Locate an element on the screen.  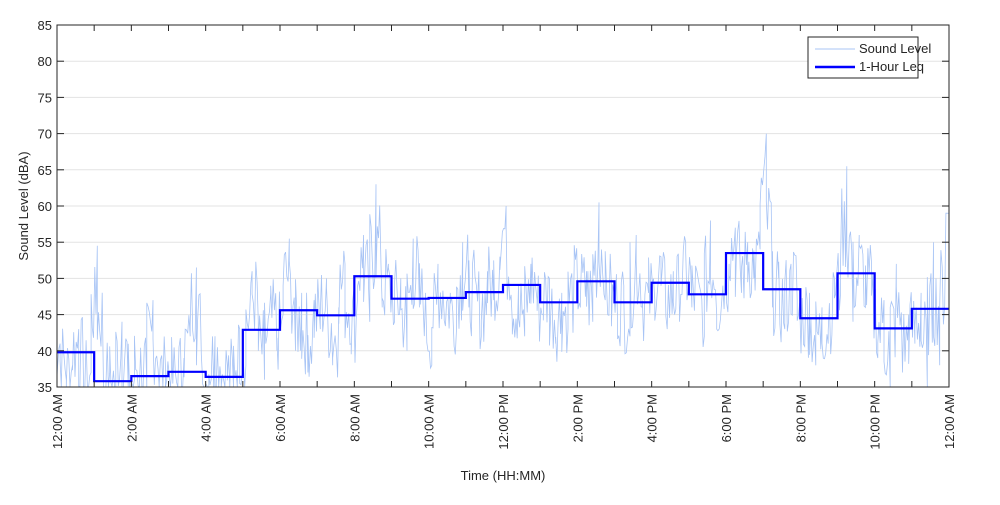
y-tick-label: 60 is located at coordinates (45, 206).